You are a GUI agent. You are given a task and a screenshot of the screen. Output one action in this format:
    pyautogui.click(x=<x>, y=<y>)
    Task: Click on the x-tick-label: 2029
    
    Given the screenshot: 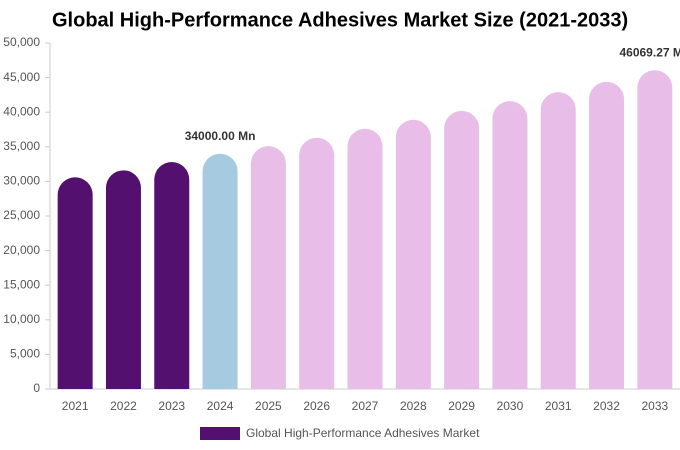 What is the action you would take?
    pyautogui.click(x=461, y=406)
    